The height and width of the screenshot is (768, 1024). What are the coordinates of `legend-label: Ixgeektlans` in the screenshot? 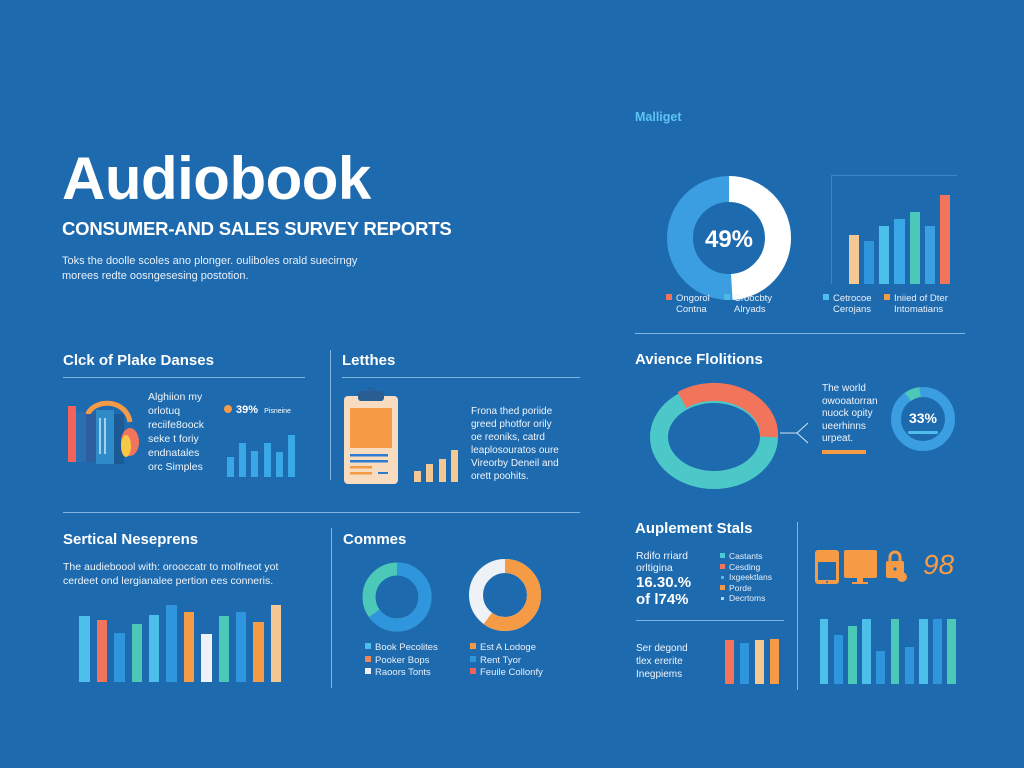 It's located at (750, 577).